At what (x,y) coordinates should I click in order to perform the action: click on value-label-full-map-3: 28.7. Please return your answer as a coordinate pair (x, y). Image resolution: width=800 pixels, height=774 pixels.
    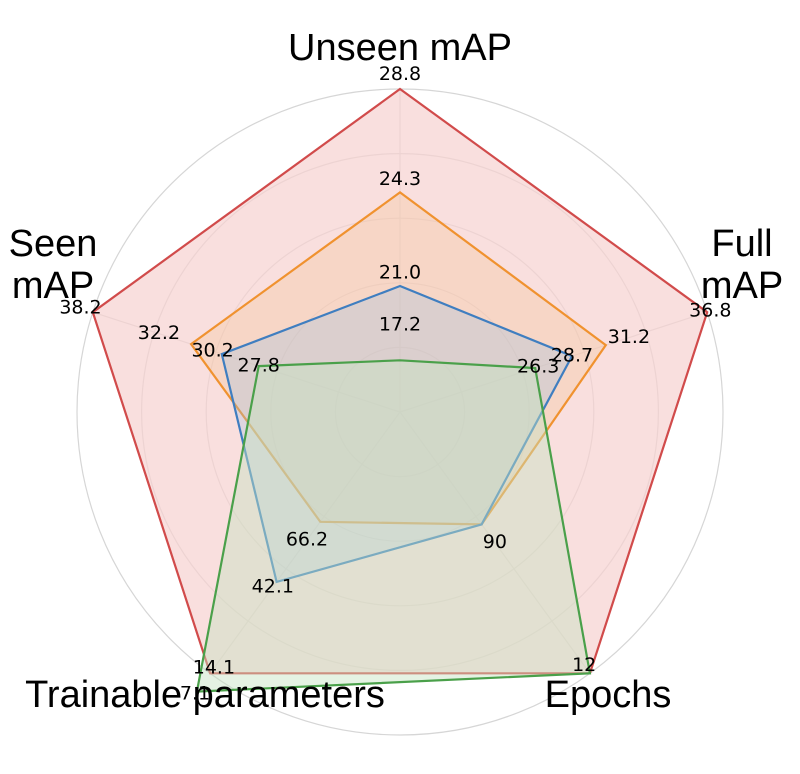
    Looking at the image, I should click on (572, 356).